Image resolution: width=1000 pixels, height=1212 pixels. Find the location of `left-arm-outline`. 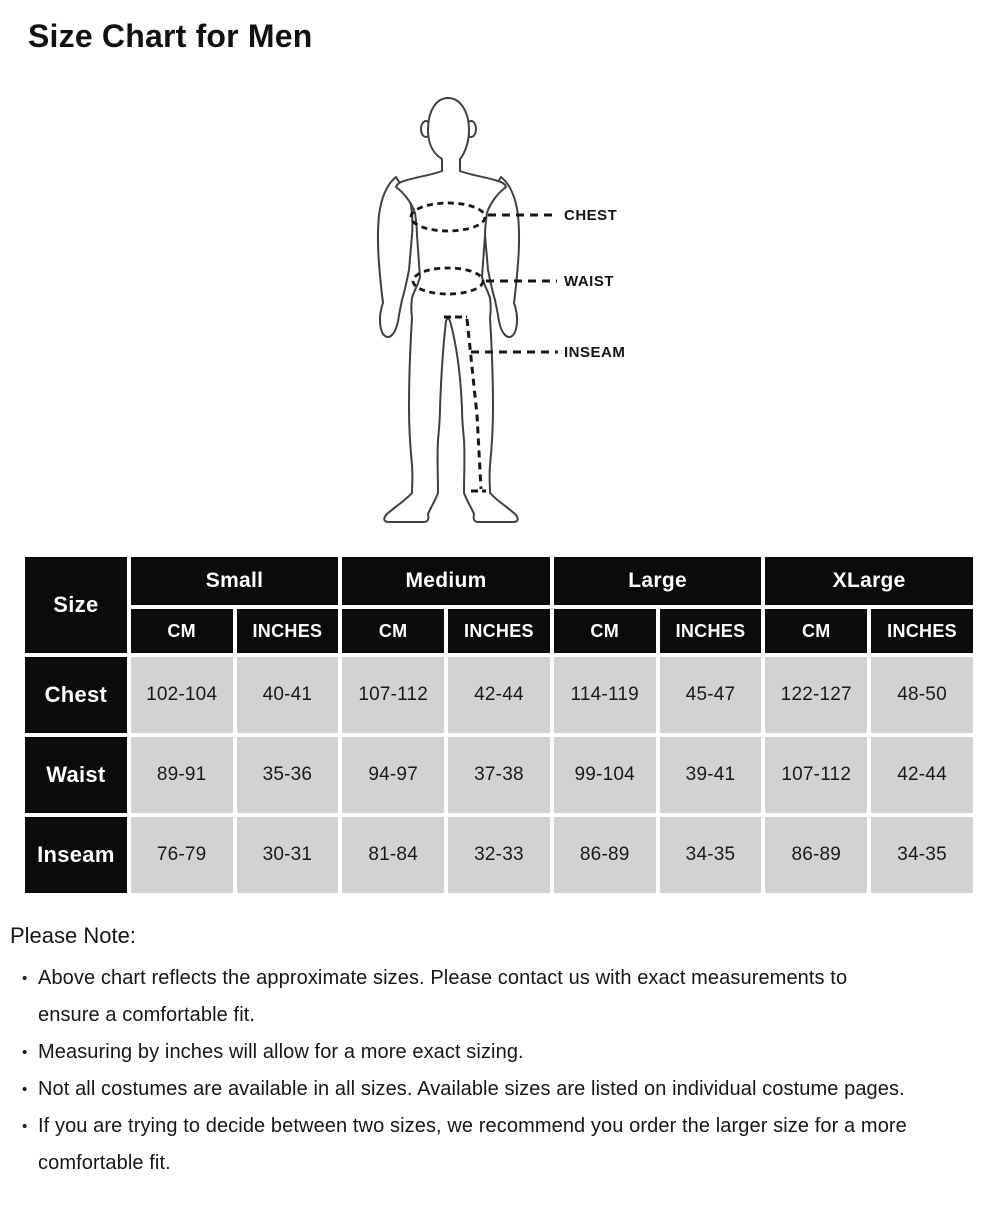

left-arm-outline is located at coordinates (395, 257).